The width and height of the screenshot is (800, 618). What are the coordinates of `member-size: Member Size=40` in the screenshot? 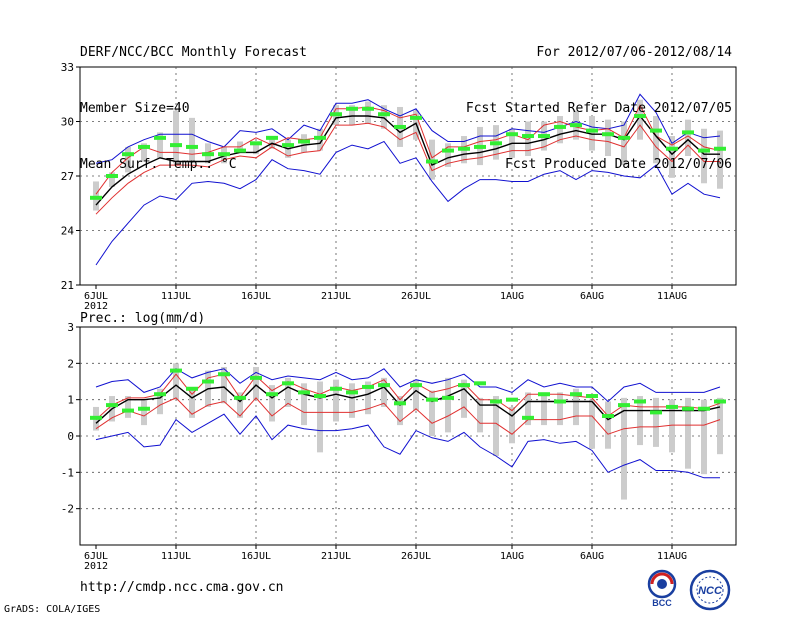 It's located at (135, 108).